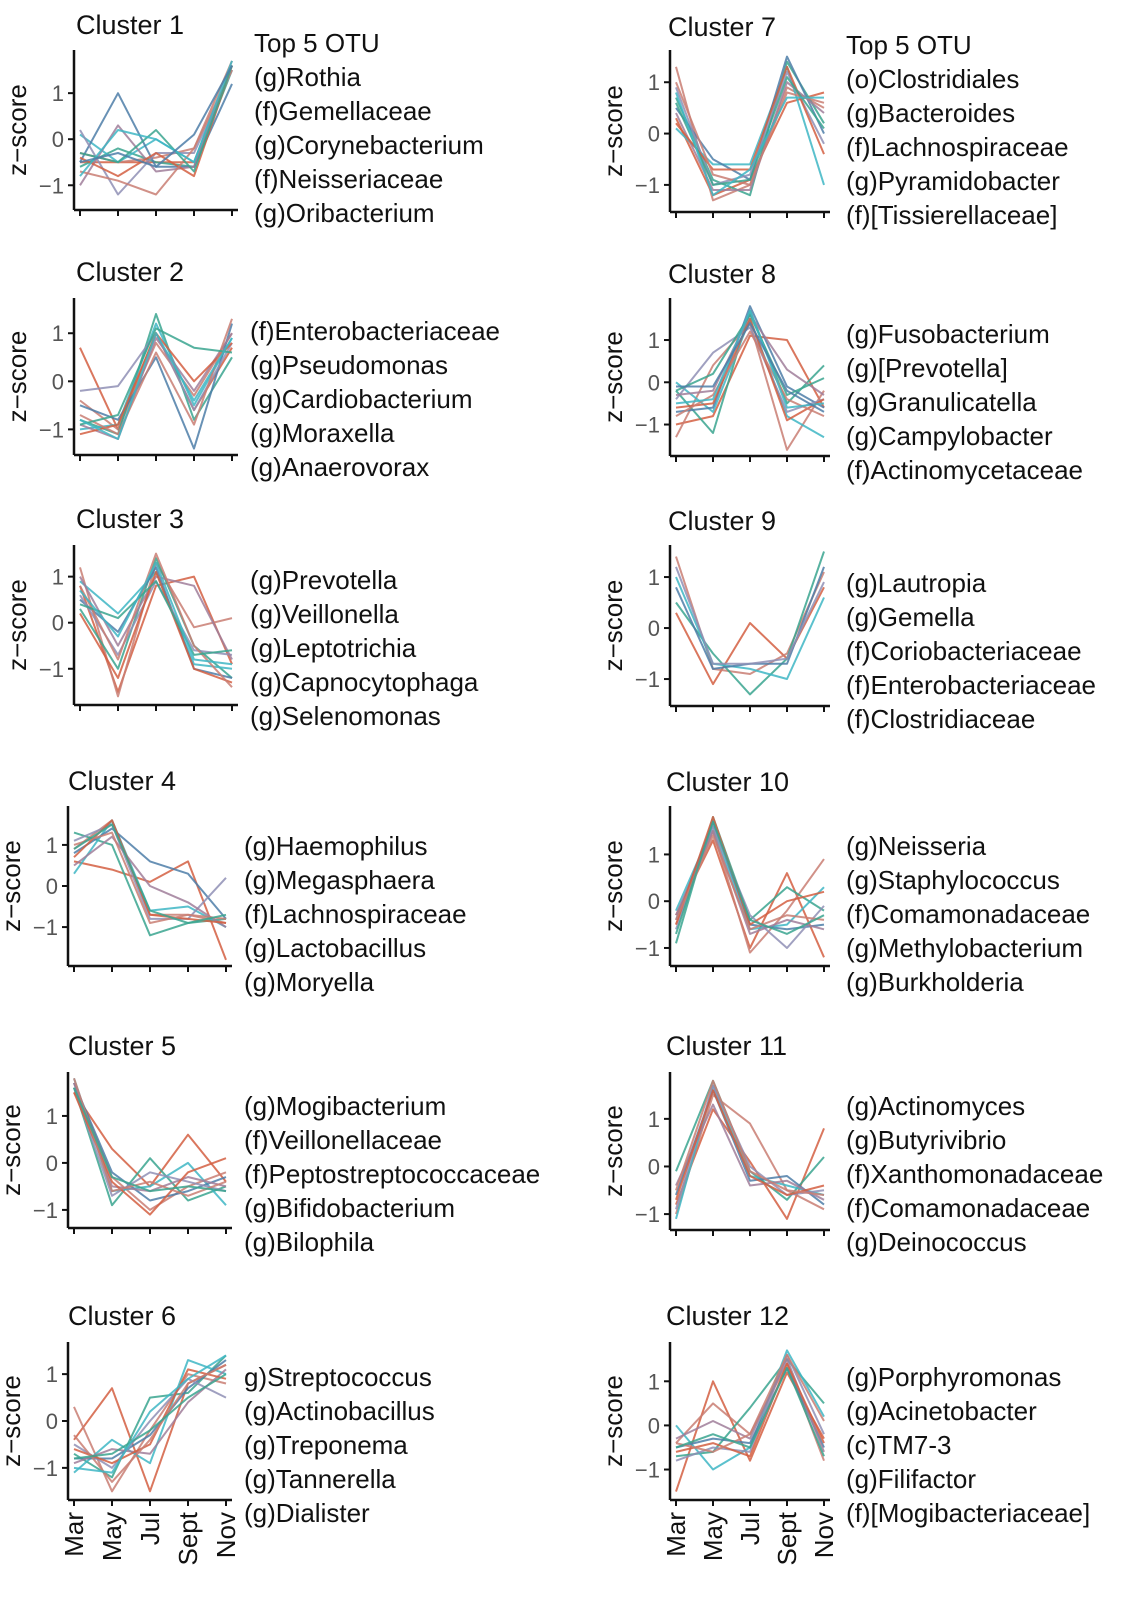  What do you see at coordinates (338, 1377) in the screenshot?
I see `otu-label: g)Streptococcus` at bounding box center [338, 1377].